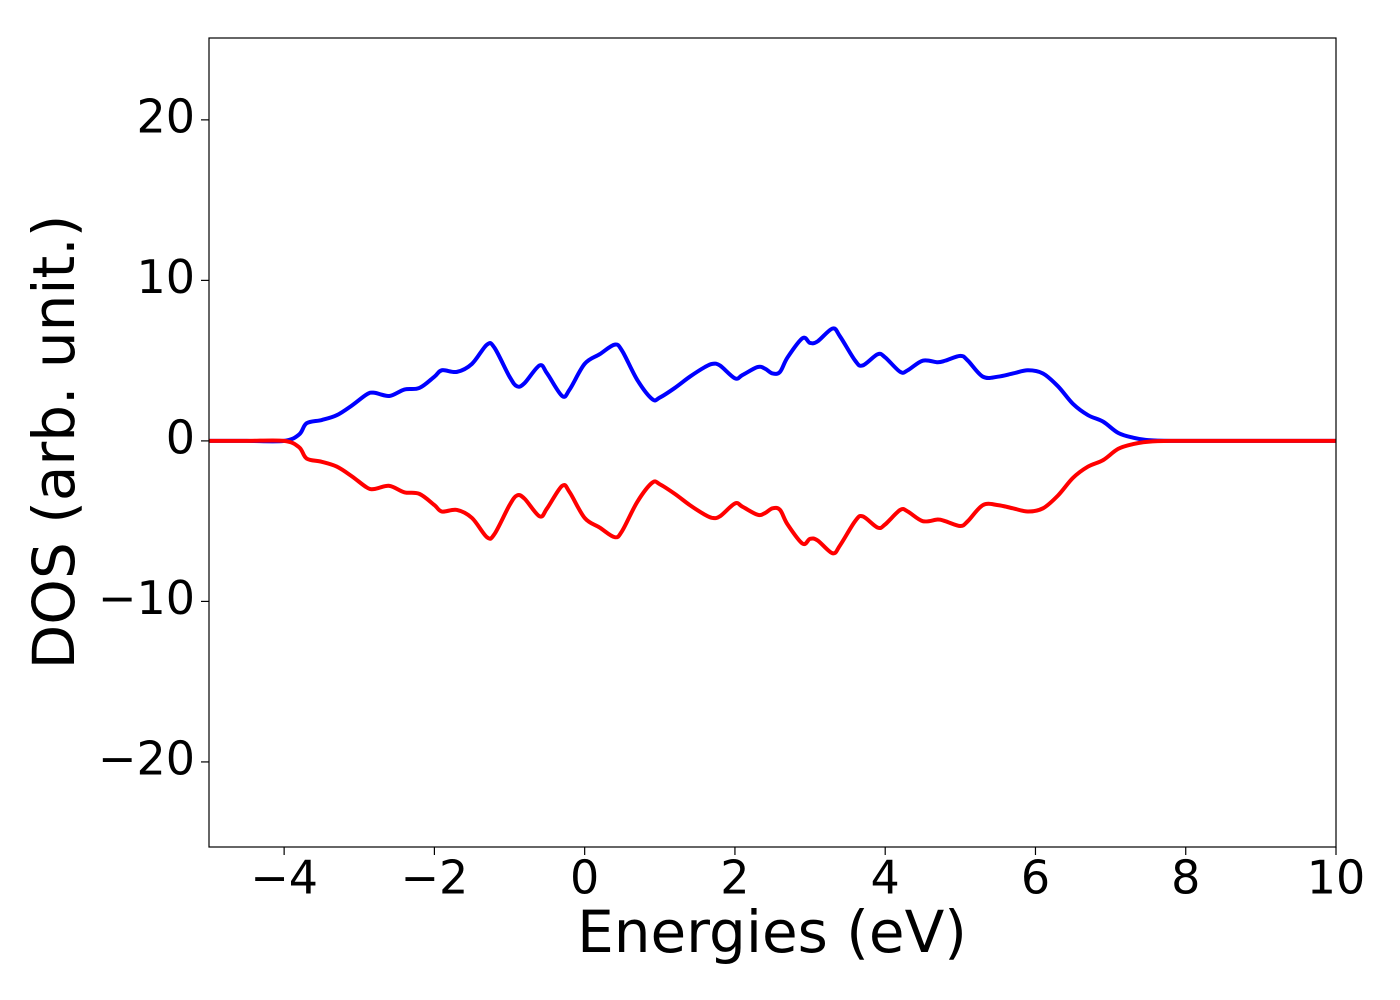 The image size is (1400, 1000). What do you see at coordinates (1336, 878) in the screenshot?
I see `x-tick-label: 10` at bounding box center [1336, 878].